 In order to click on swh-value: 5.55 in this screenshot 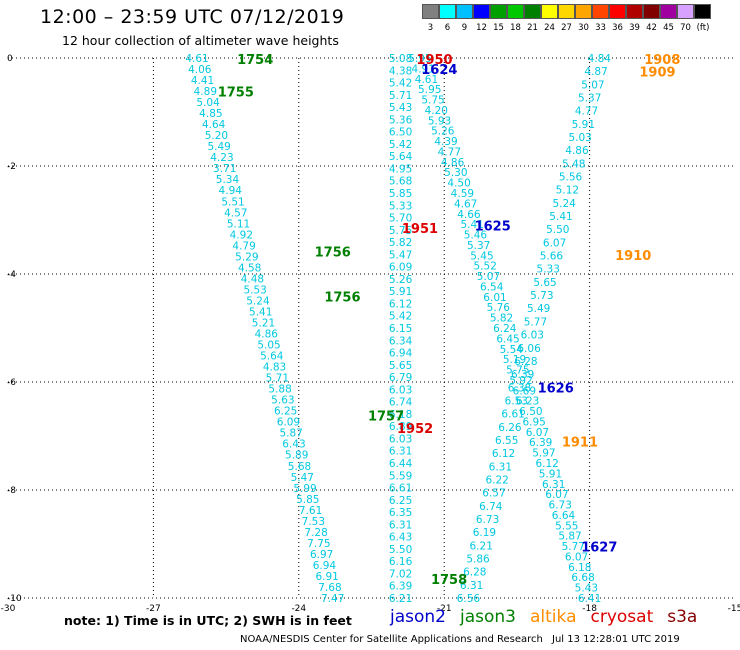, I will do `click(566, 526)`.